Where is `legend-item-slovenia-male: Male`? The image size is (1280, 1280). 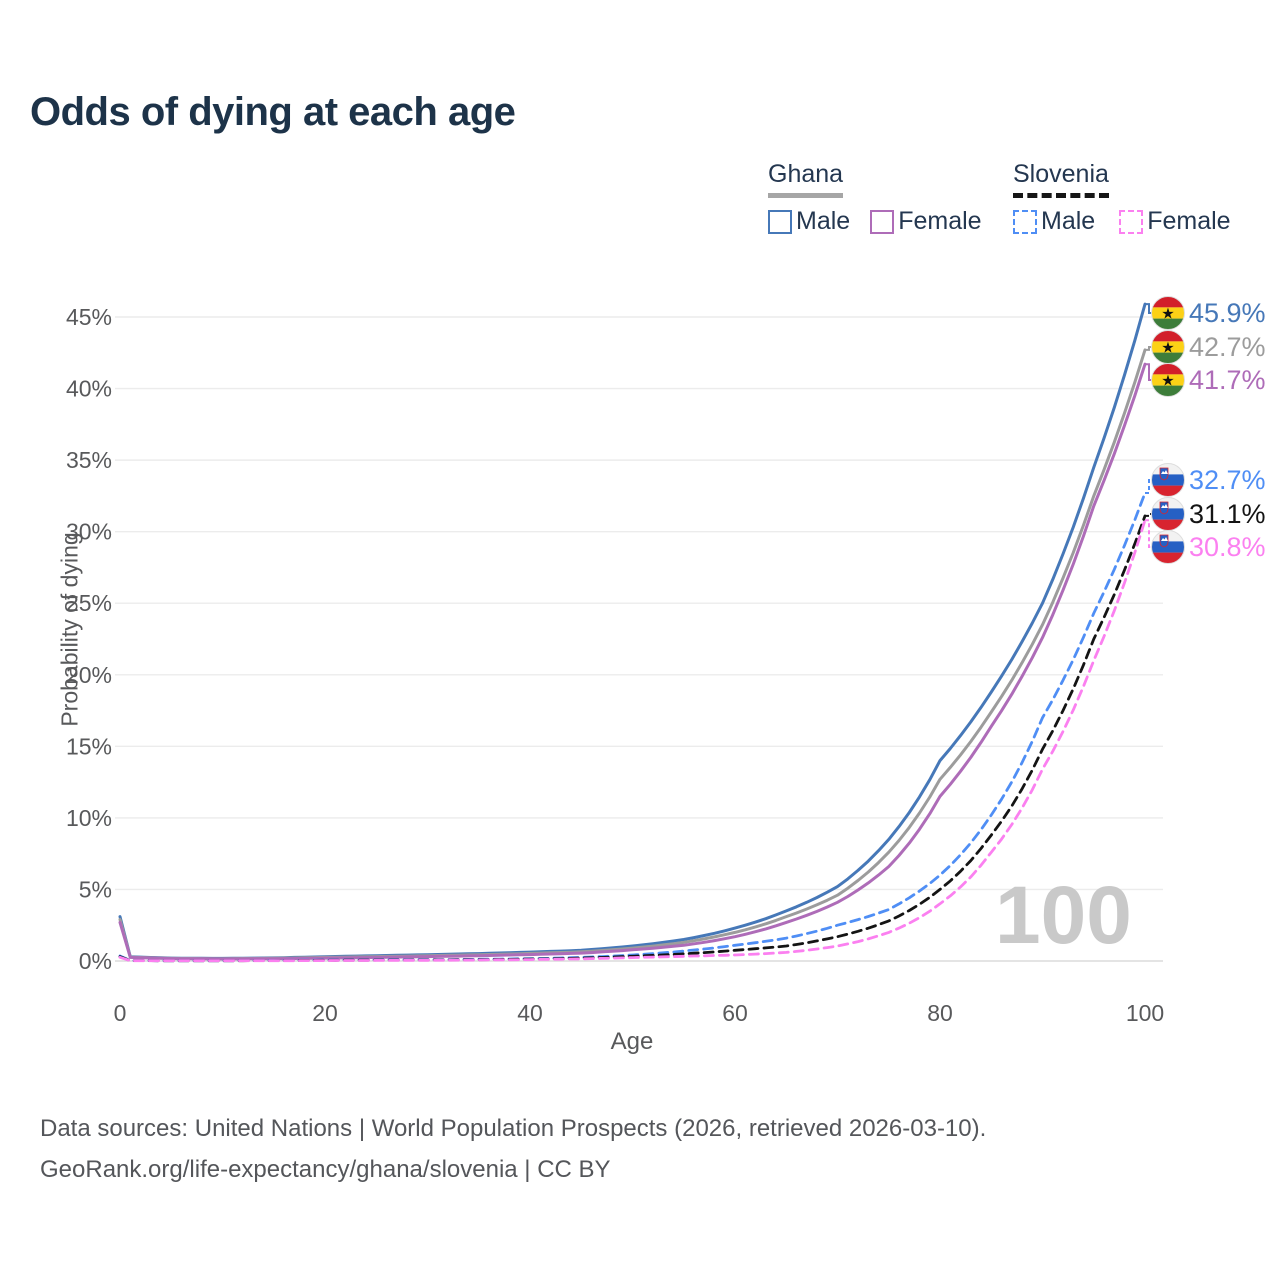 legend-item-slovenia-male: Male is located at coordinates (1054, 221).